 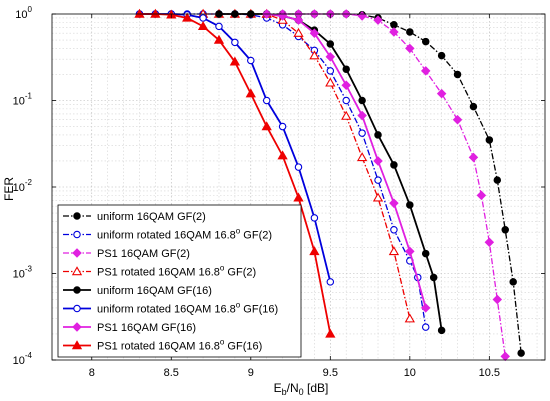 I want to click on legend-label: uniform rotated 16QAM 16.8o GF(2), so click(x=184, y=234).